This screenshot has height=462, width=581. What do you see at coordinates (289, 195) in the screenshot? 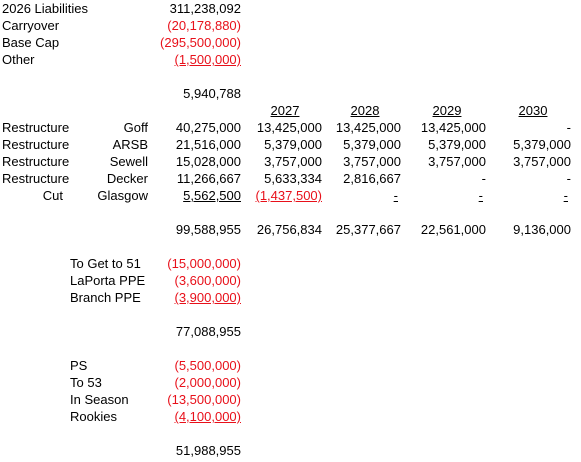
I see `future-amount: (1,437,500)` at bounding box center [289, 195].